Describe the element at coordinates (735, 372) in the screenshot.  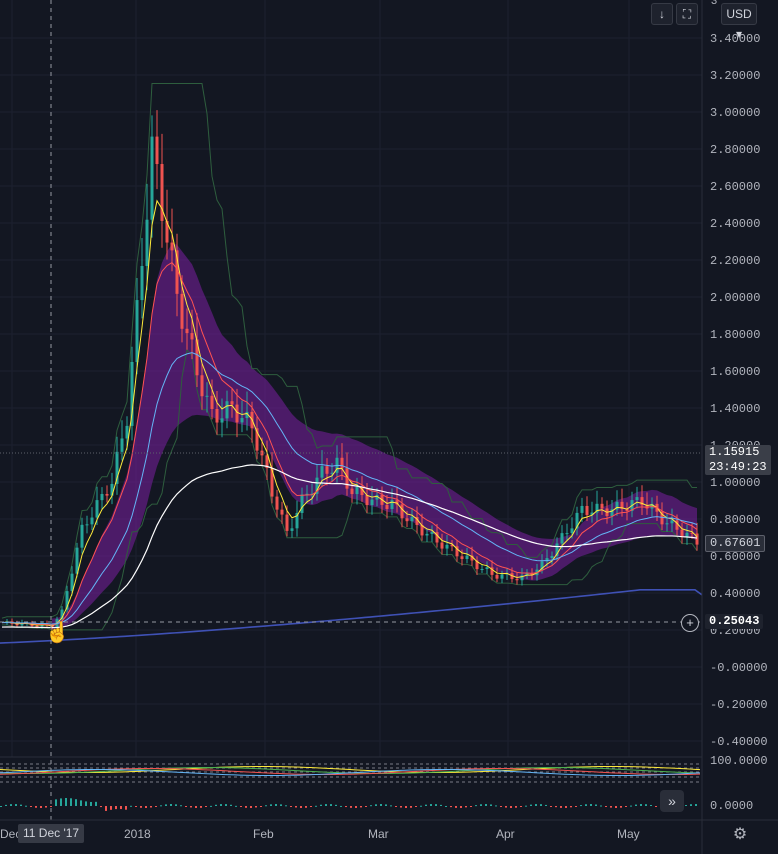
I see `price-tick-label: 1.60000` at that location.